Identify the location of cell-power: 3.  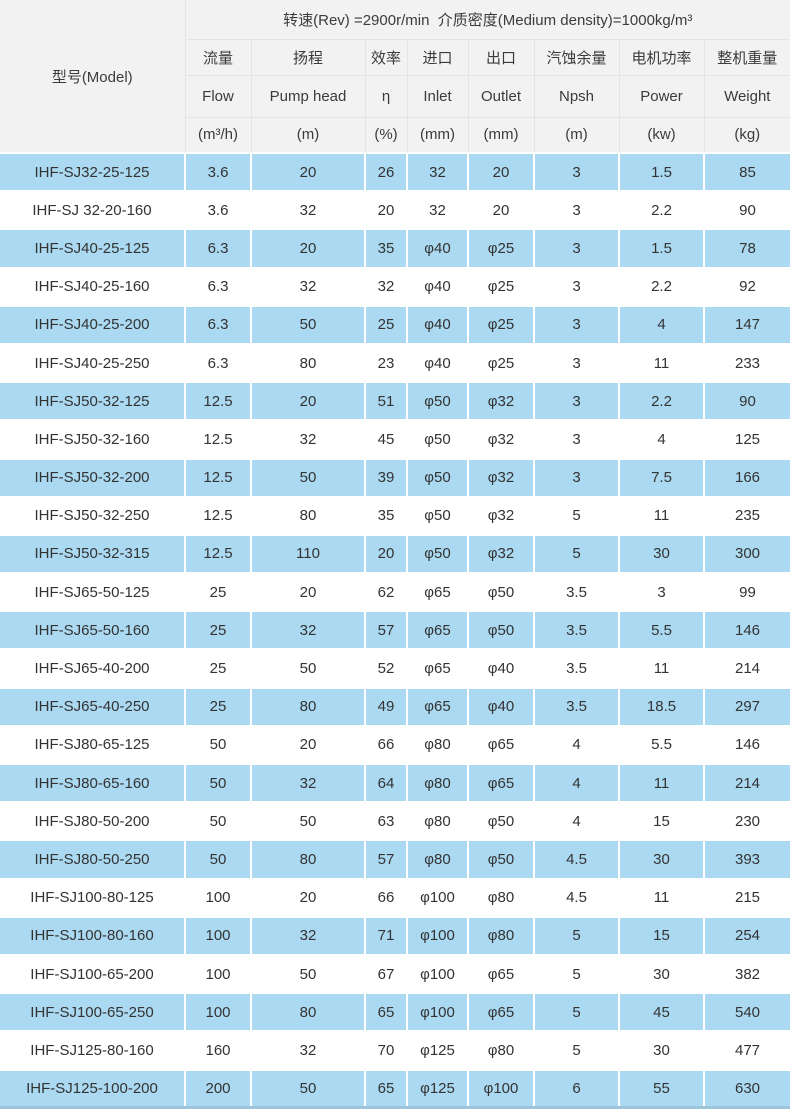
(661, 592).